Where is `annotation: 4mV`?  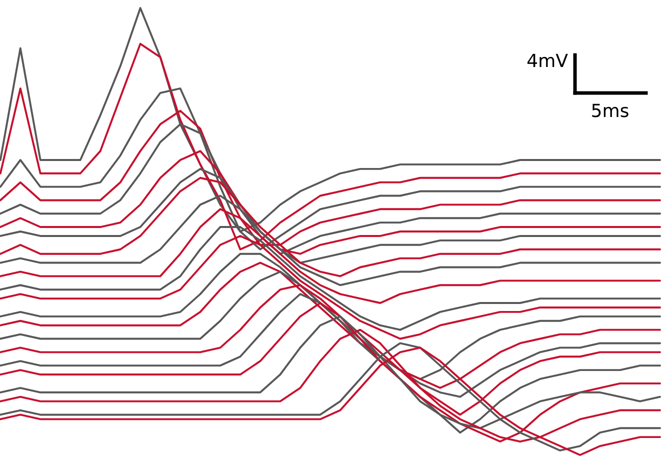 annotation: 4mV is located at coordinates (547, 60).